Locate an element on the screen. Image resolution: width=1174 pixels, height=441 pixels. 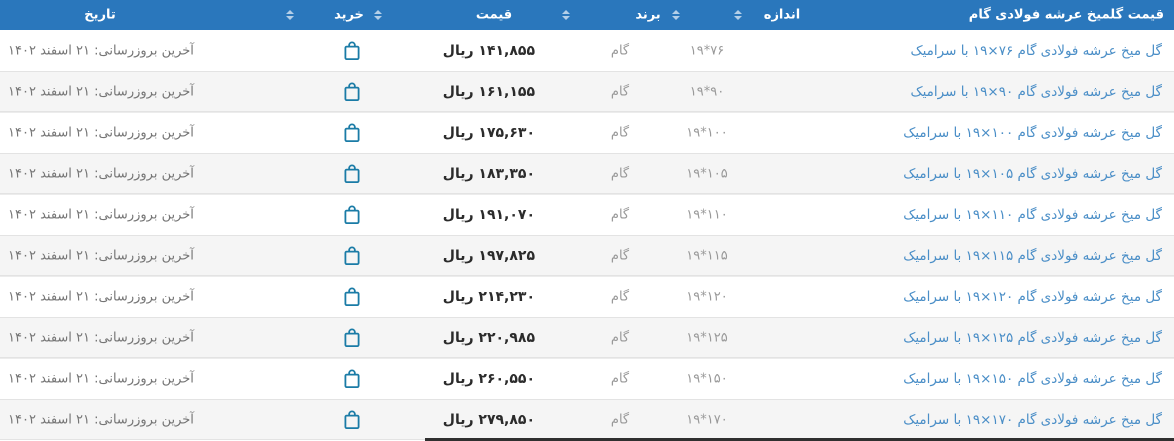
price-value: ۱۹۷,۸۲۵ ریال is located at coordinates (488, 255).